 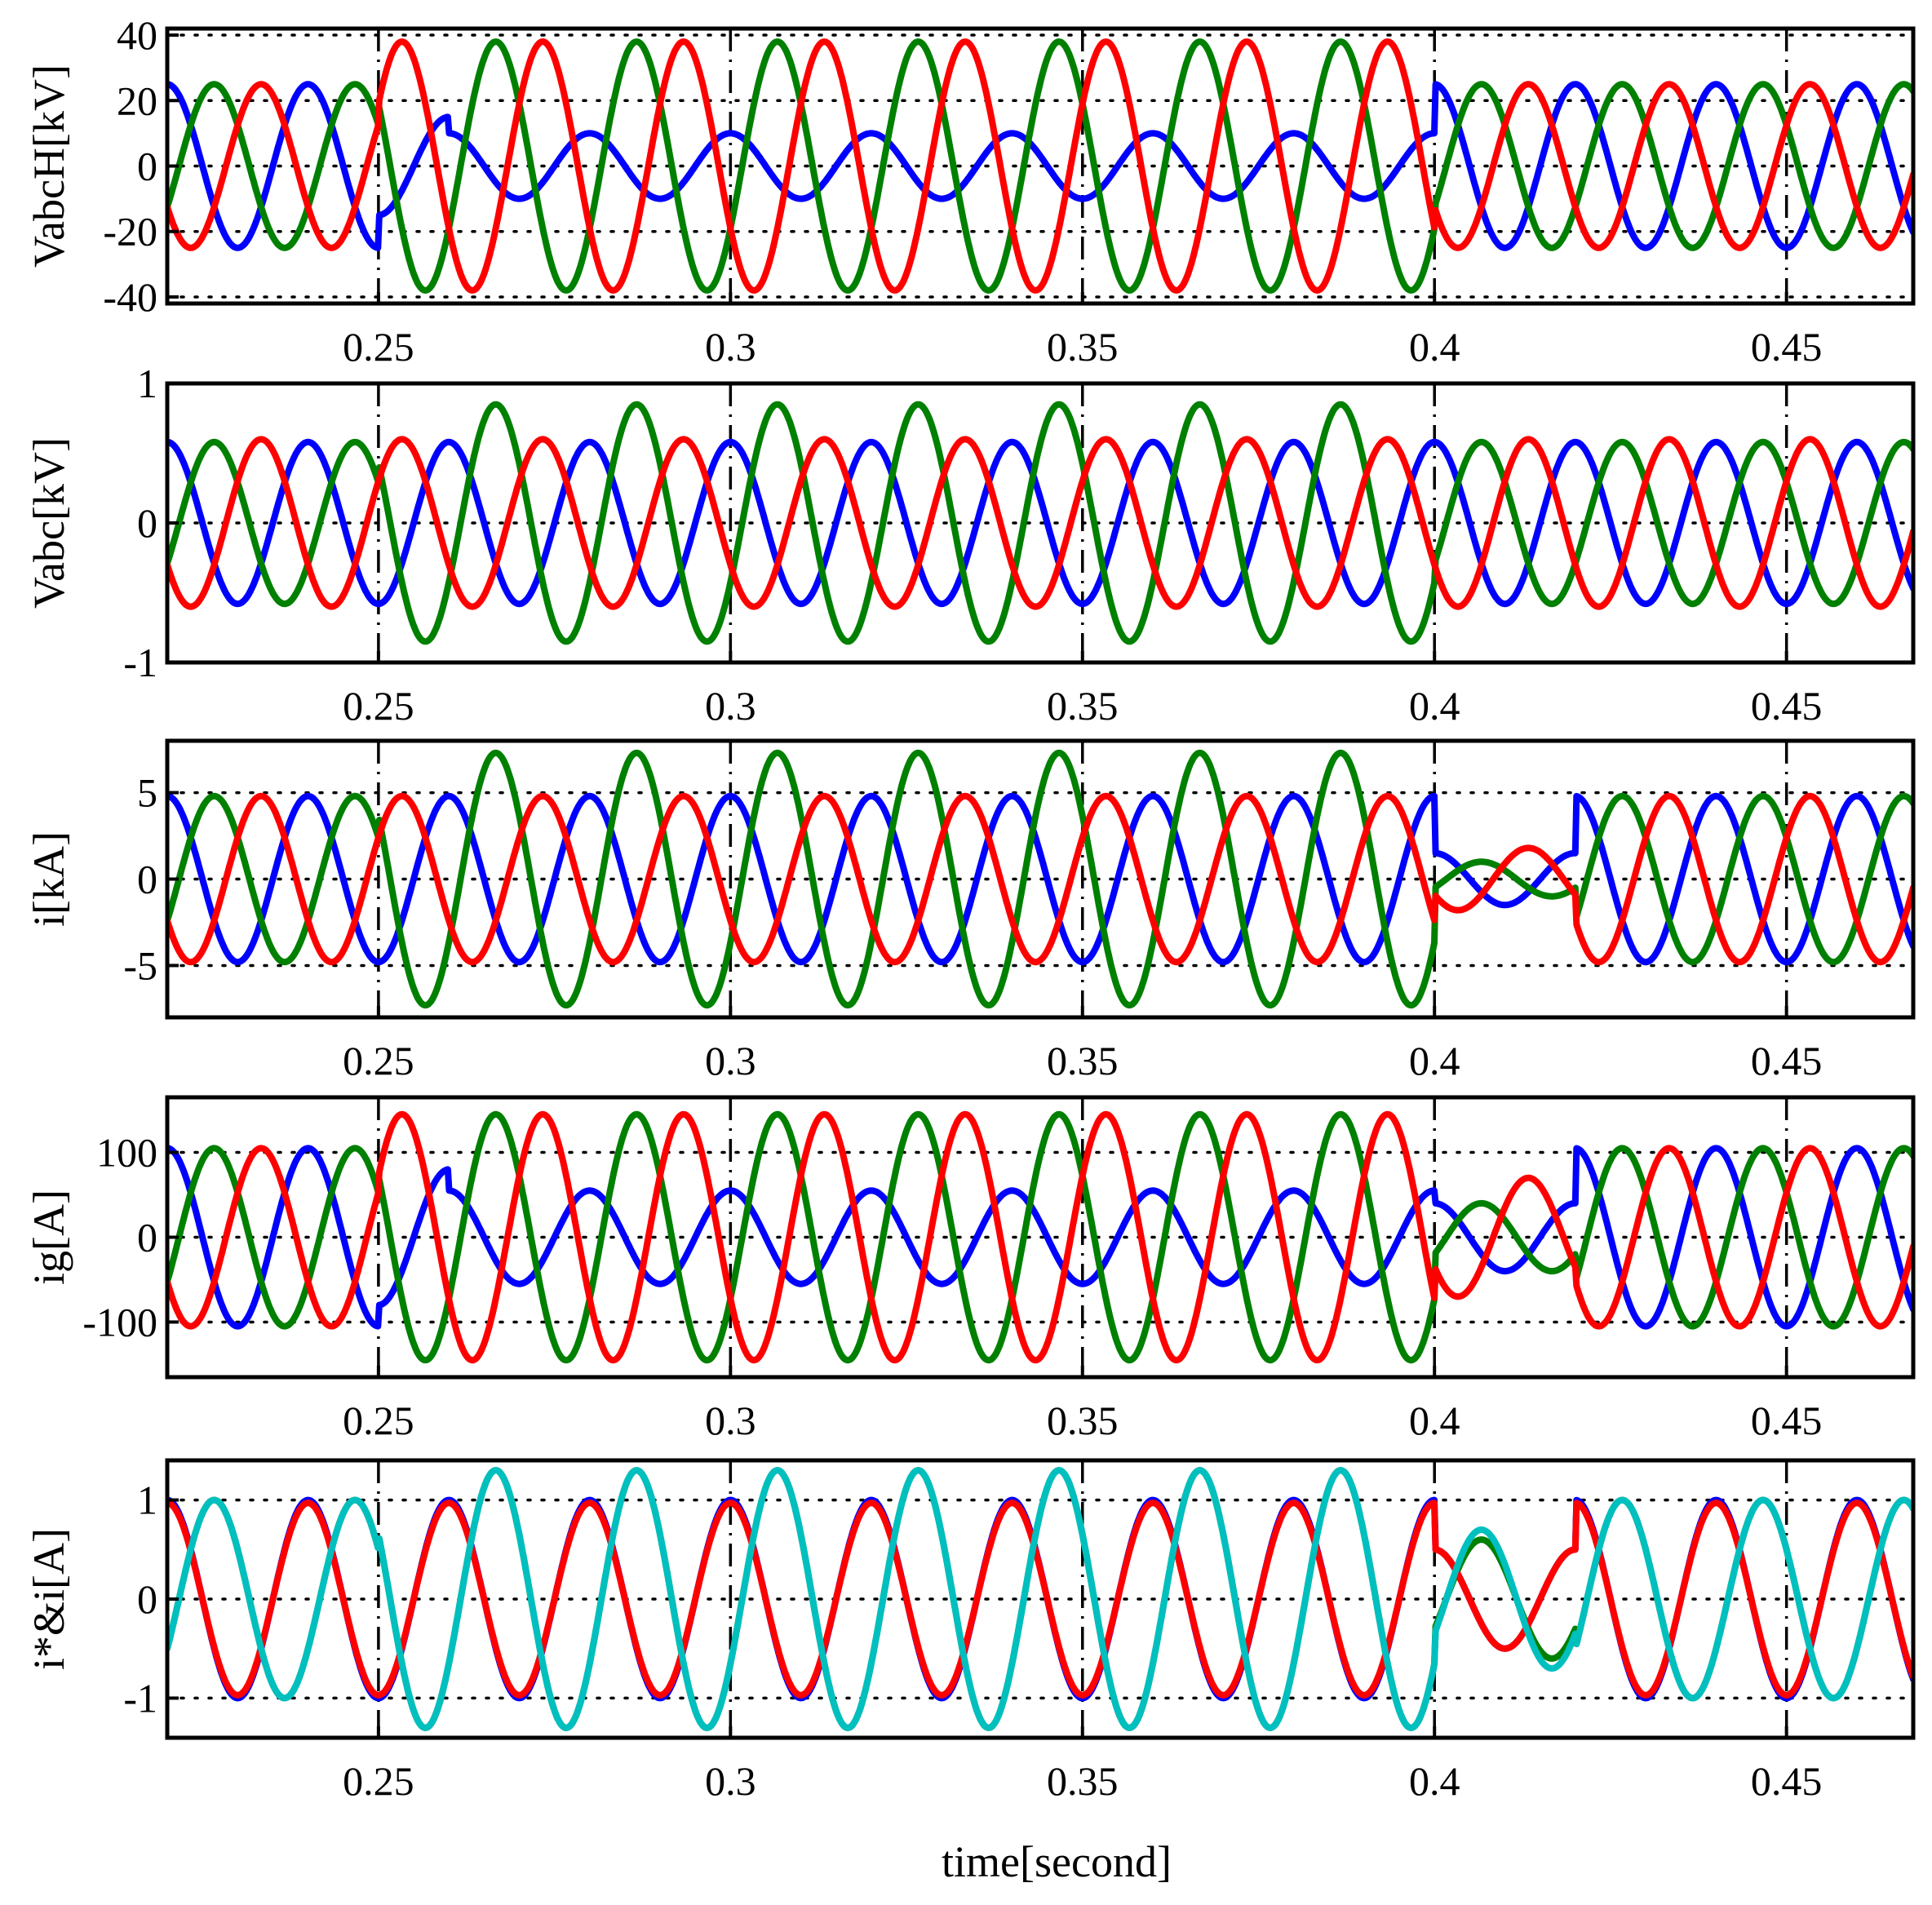 What do you see at coordinates (49, 879) in the screenshot?
I see `y-axis-label: i[kA]` at bounding box center [49, 879].